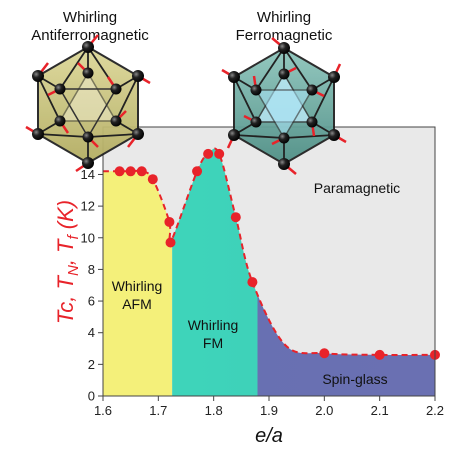 This screenshot has height=453, width=474. Describe the element at coordinates (88, 174) in the screenshot. I see `y-tick-label: 14` at that location.